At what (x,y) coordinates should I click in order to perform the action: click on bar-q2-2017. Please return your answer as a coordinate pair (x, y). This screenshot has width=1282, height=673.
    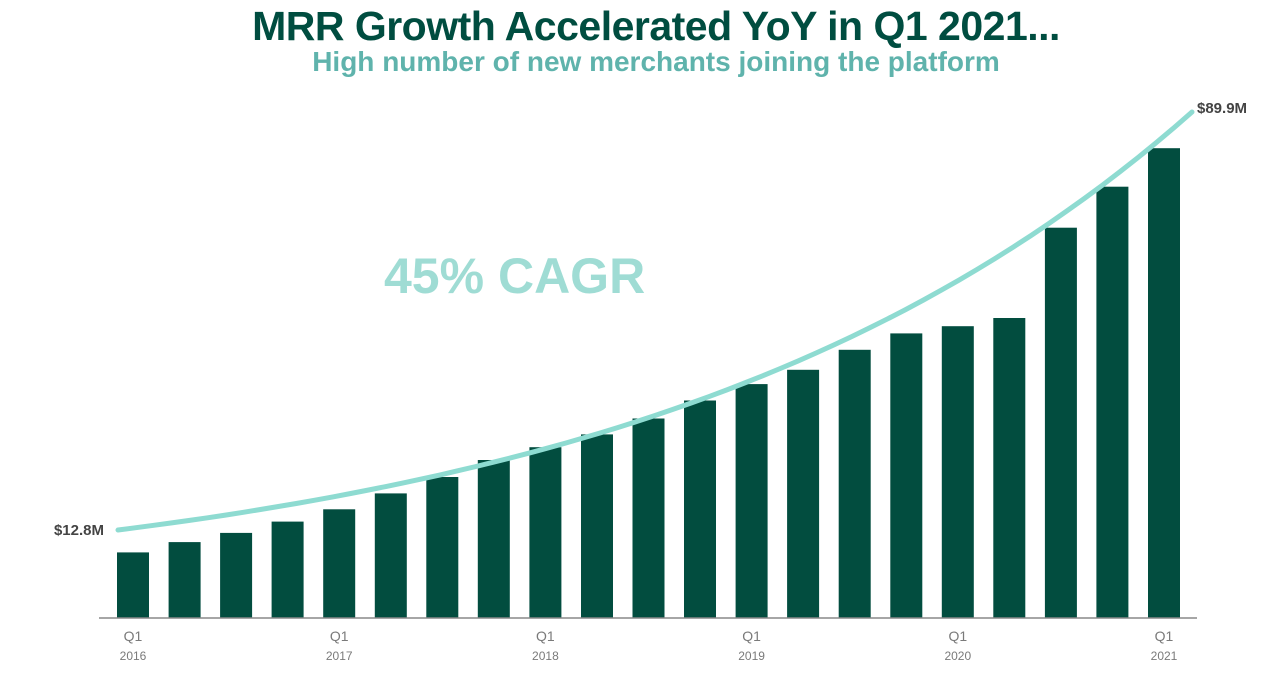
    Looking at the image, I should click on (390, 555).